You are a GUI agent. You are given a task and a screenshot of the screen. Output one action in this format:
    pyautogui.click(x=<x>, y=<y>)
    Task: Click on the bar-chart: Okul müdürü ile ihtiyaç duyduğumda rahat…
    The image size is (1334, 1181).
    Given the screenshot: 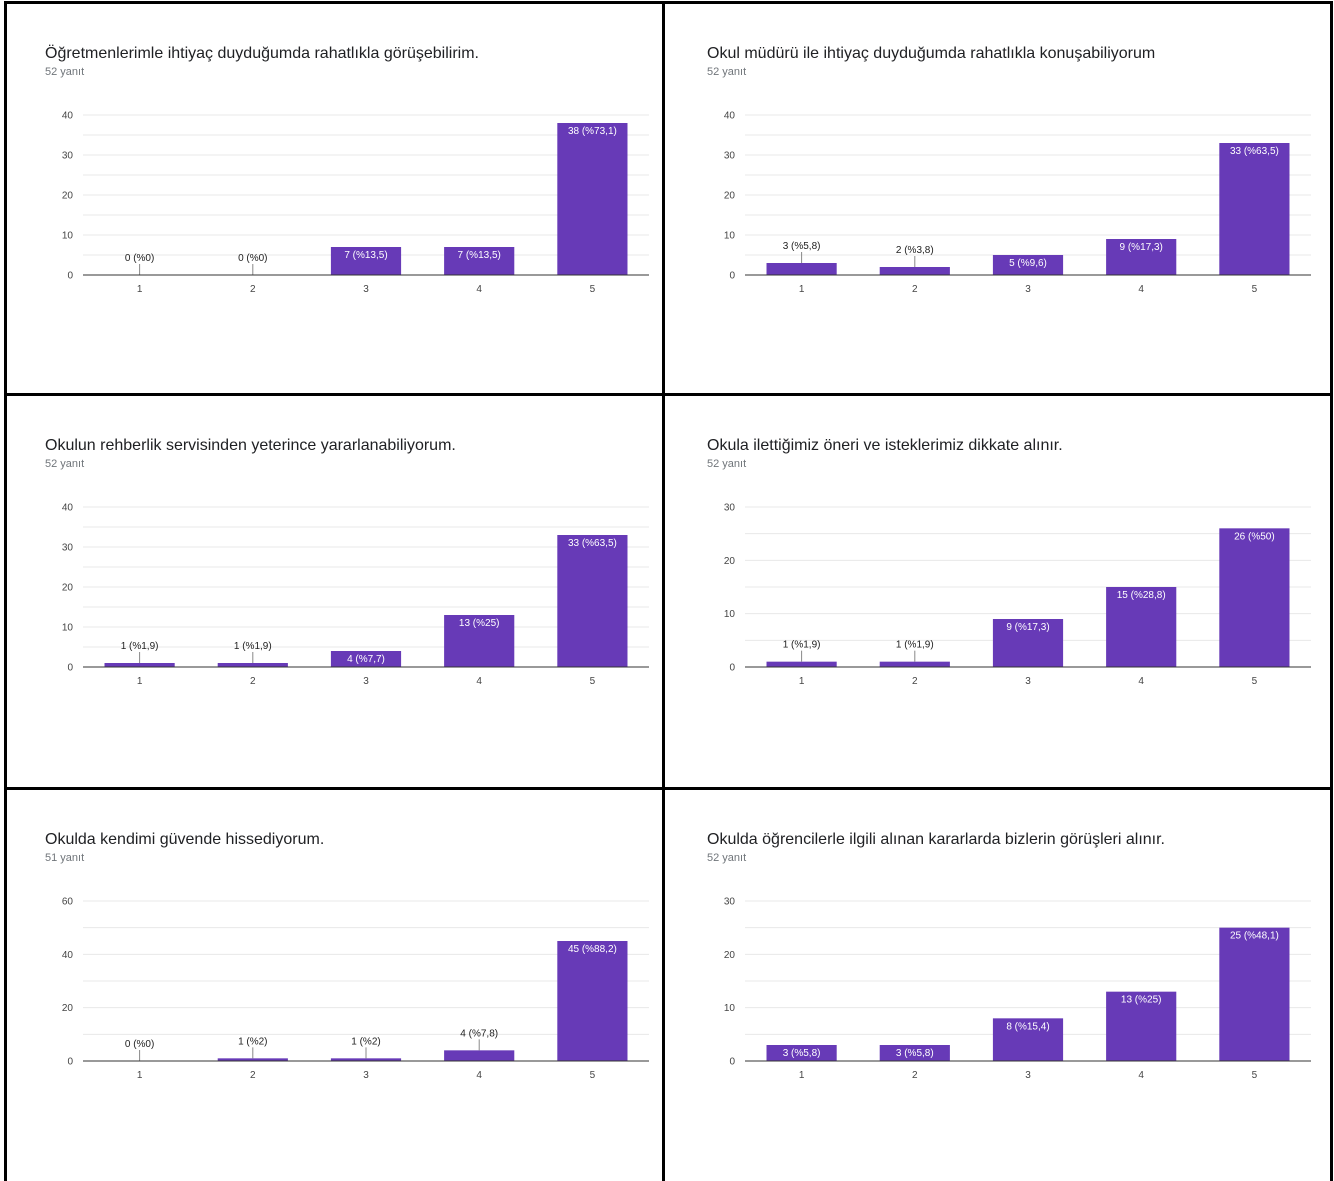 What is the action you would take?
    pyautogui.click(x=1009, y=170)
    